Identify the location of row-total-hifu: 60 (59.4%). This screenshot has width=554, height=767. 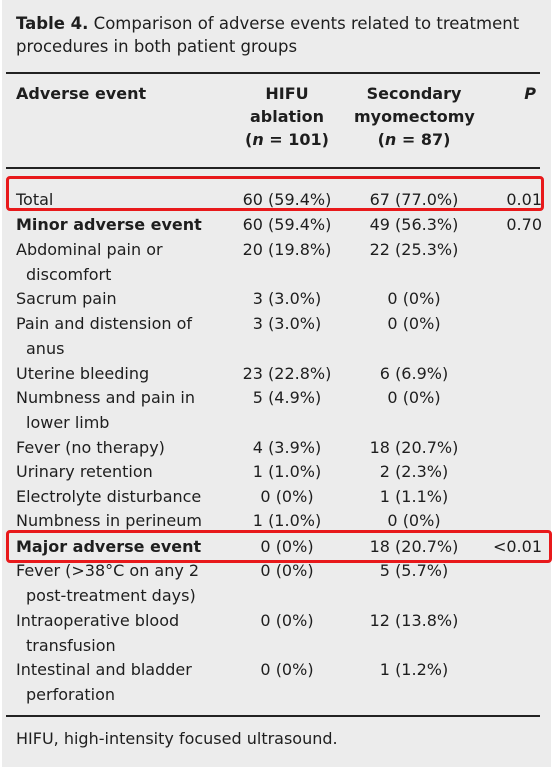
(287, 199).